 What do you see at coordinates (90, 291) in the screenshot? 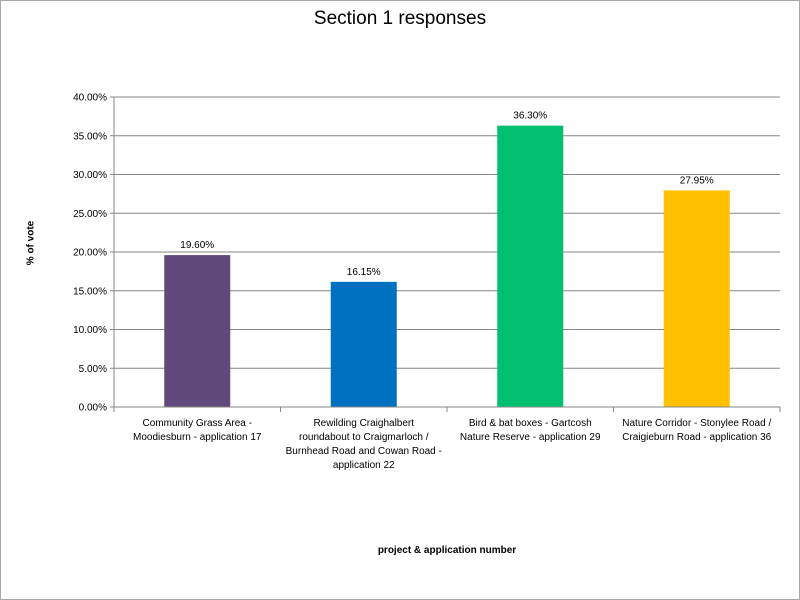
I see `y-tick-label: 15.00%` at bounding box center [90, 291].